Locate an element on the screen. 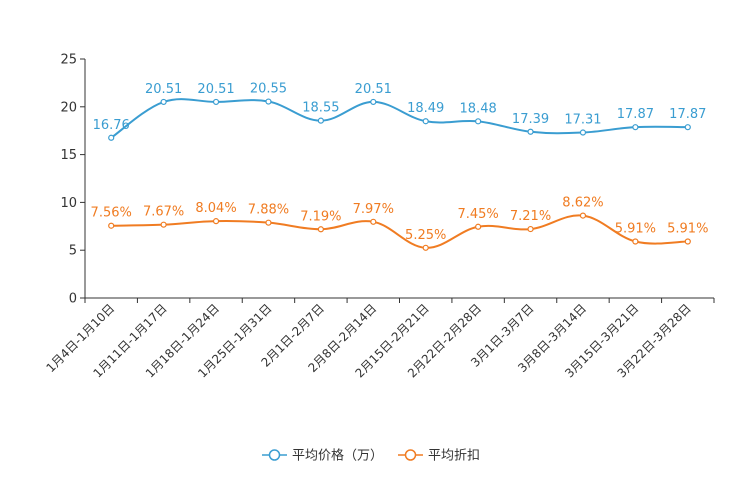  data-label: 5.25% is located at coordinates (425, 235).